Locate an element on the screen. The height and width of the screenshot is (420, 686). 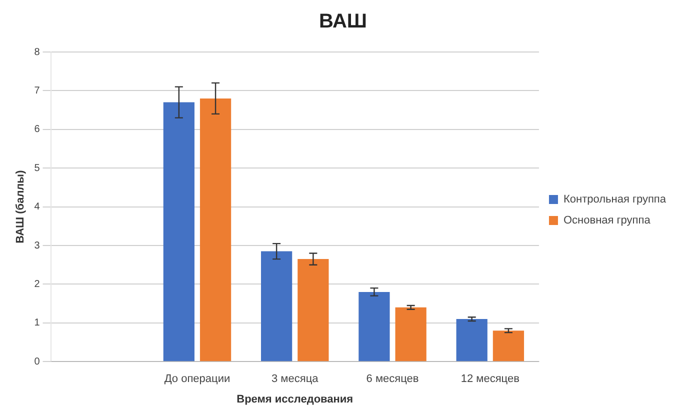
x-axis-title: Время исследования is located at coordinates (295, 399).